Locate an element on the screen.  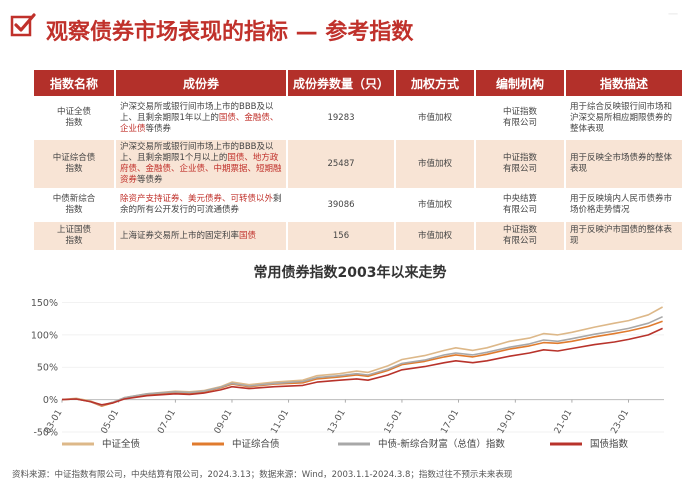
watermark: 一 is located at coordinates (673, 15).